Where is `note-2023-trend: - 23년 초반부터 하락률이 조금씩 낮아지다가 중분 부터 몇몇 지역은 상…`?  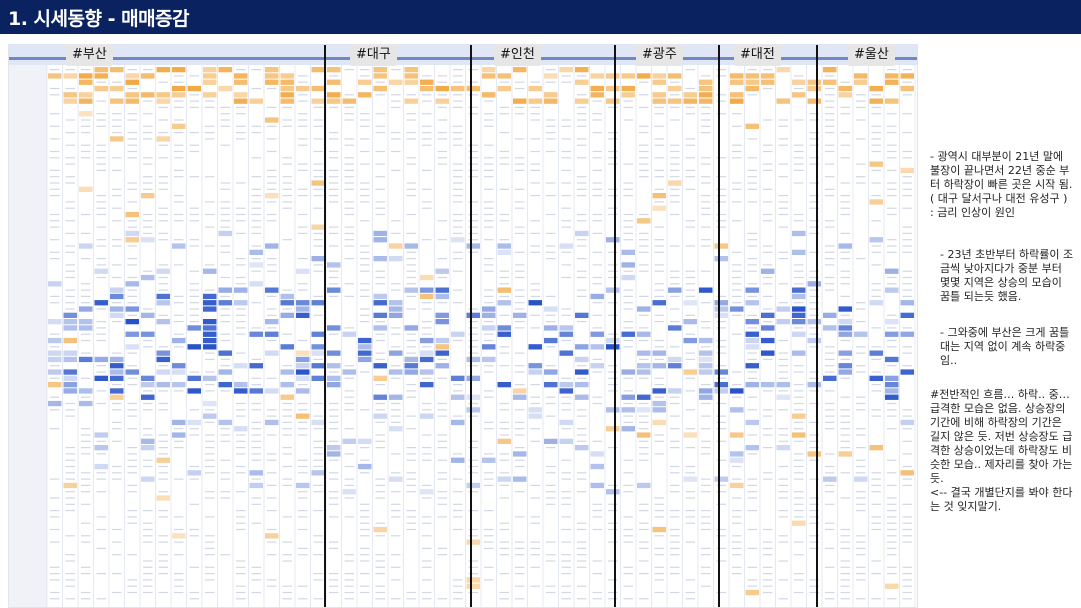
note-2023-trend: - 23년 초반부터 하락률이 조금씩 낮아지다가 중분 부터 몇몇 지역은 상… is located at coordinates (1007, 275).